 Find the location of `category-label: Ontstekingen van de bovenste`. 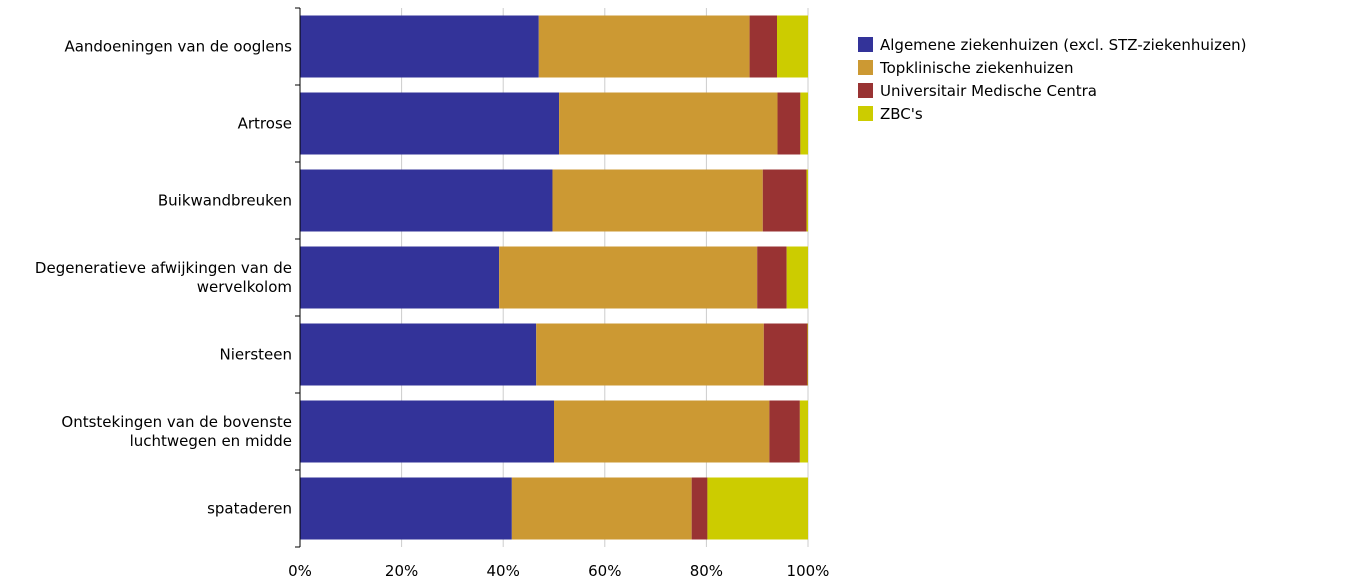

category-label: Ontstekingen van de bovenste is located at coordinates (176, 422).